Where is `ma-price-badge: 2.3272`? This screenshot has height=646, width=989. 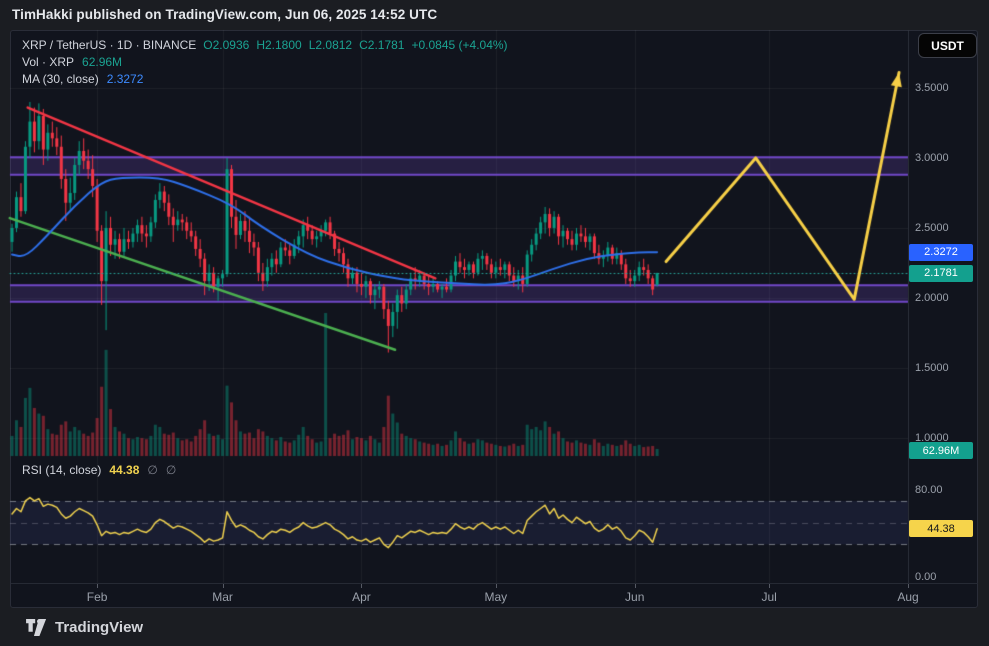 ma-price-badge: 2.3272 is located at coordinates (941, 252).